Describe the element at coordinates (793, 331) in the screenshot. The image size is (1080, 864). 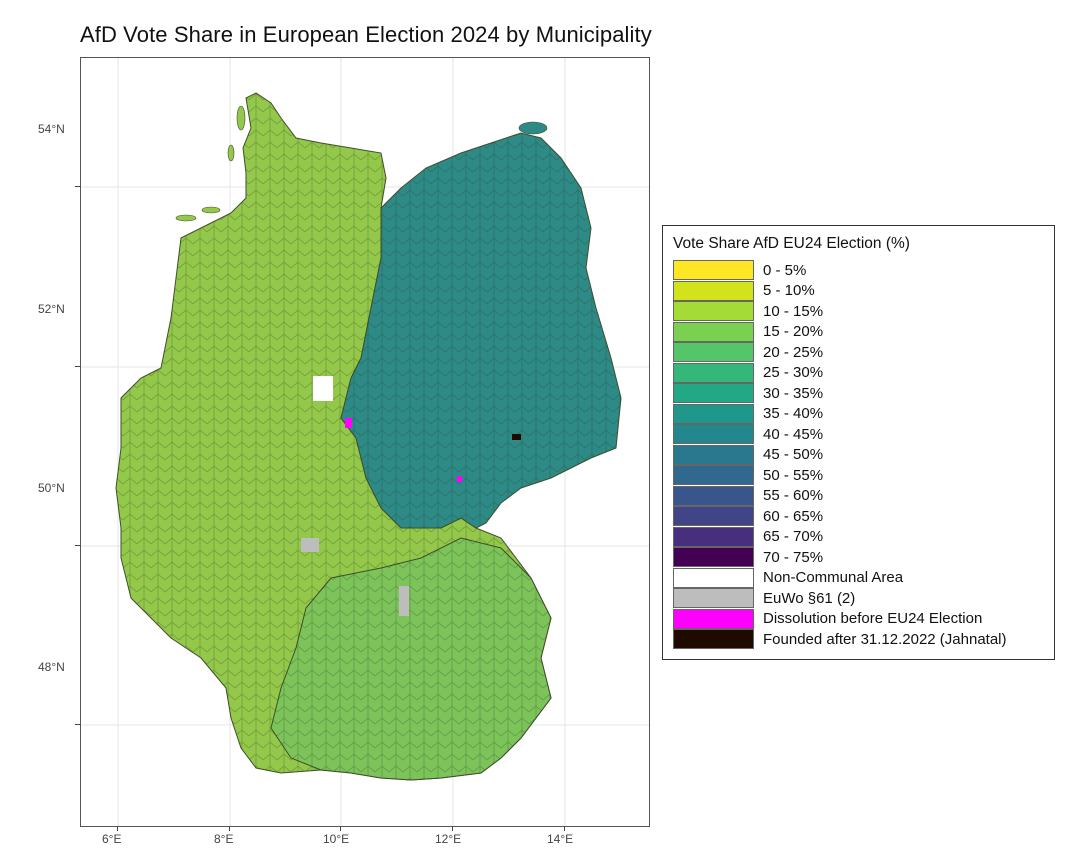
I see `legend-label: 15 - 20%` at that location.